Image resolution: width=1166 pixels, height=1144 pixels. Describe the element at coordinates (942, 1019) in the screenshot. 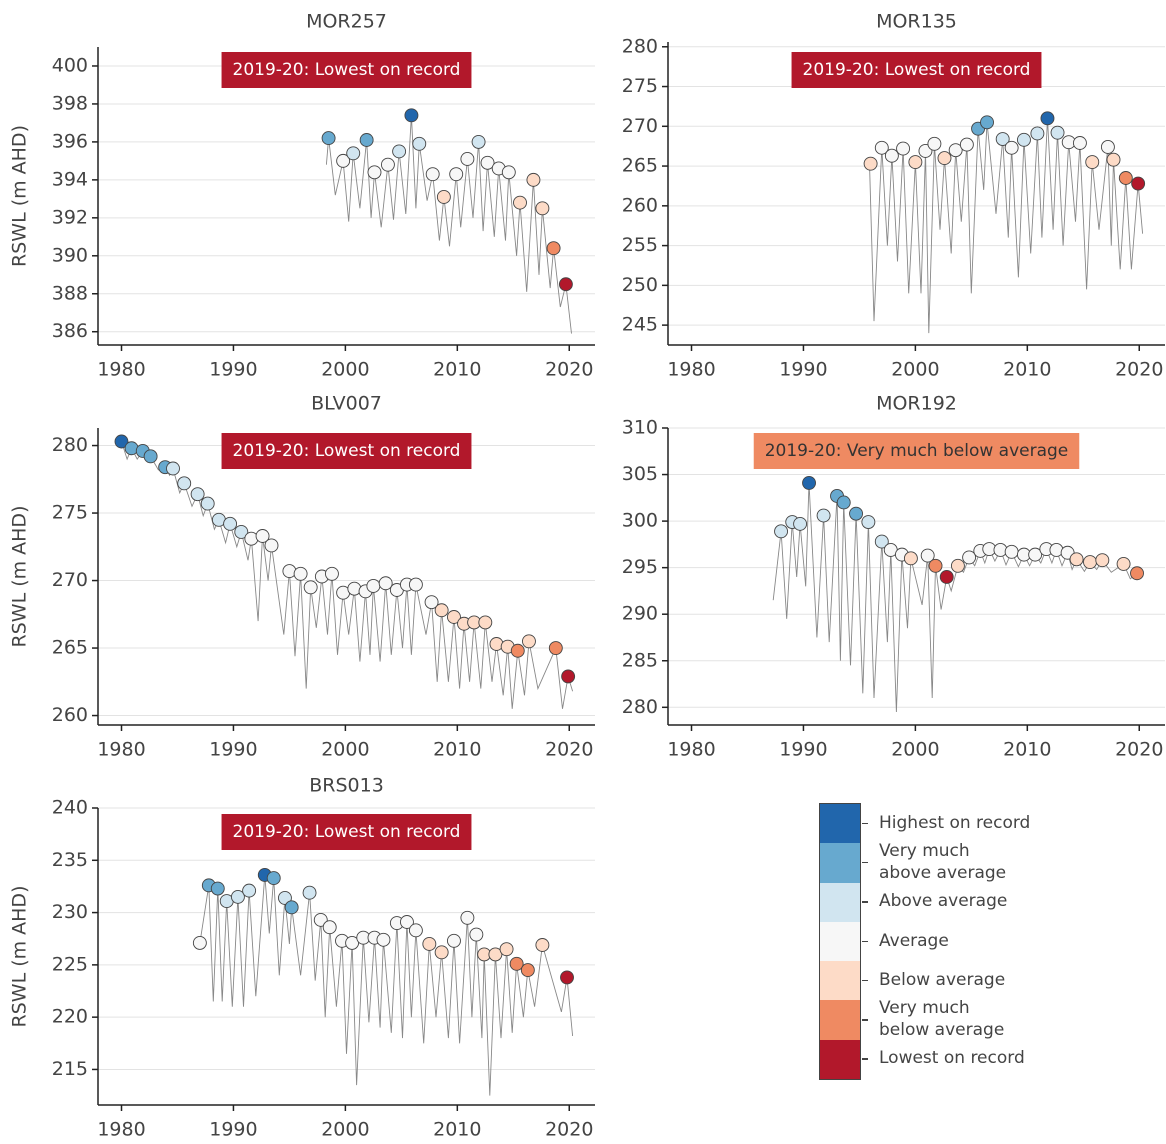

I see `legend-label: Very much below average` at that location.